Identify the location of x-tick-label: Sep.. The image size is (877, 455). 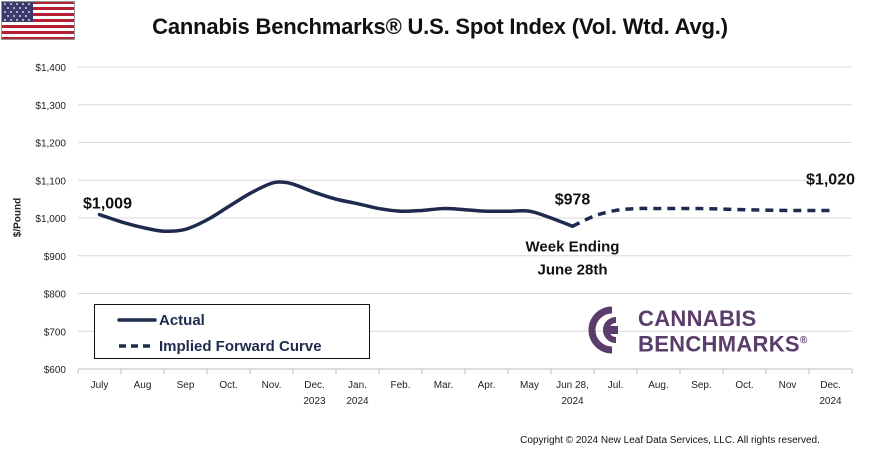
(701, 385).